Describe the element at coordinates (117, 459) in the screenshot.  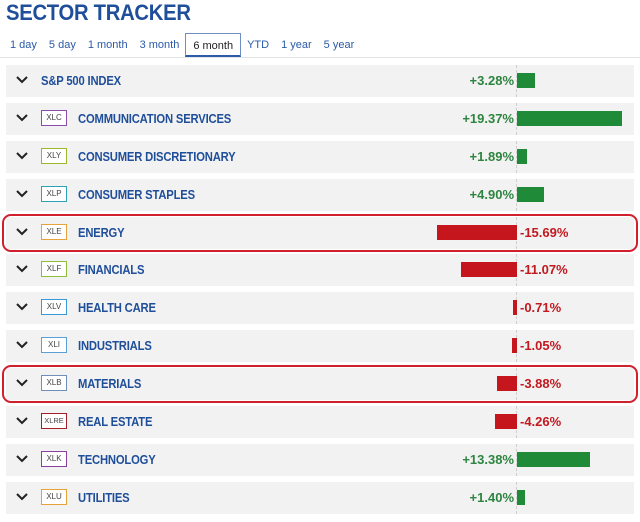
I see `sector-name: TECHNOLOGY` at that location.